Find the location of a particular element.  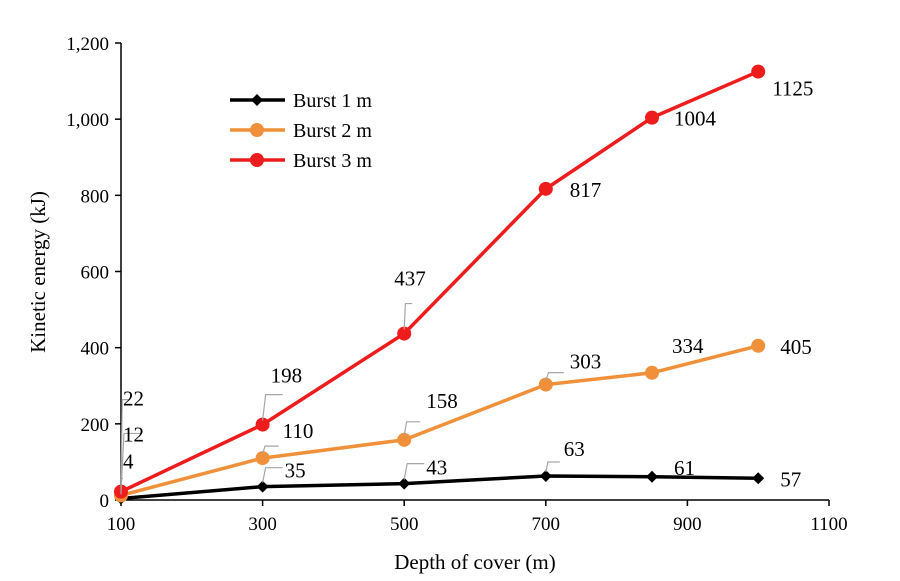

data-label: 35 is located at coordinates (295, 471).